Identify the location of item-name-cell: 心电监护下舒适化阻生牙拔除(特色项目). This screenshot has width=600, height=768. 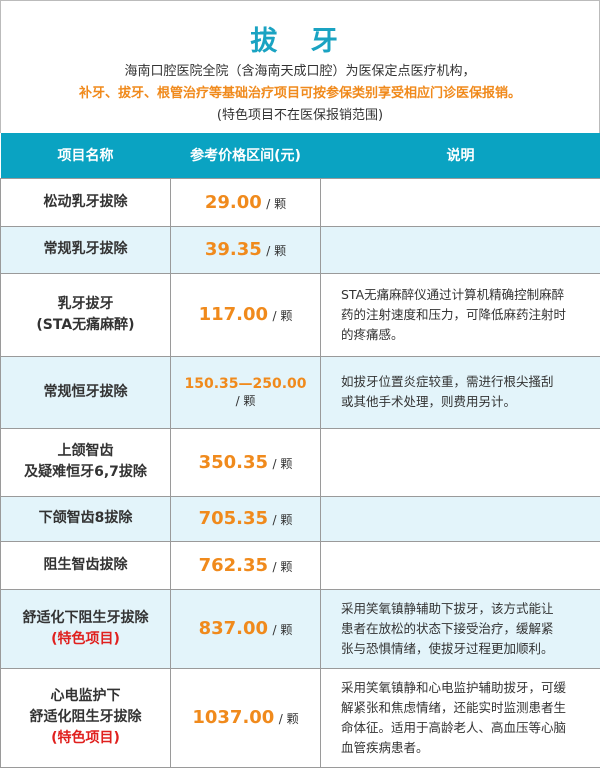
(86, 717).